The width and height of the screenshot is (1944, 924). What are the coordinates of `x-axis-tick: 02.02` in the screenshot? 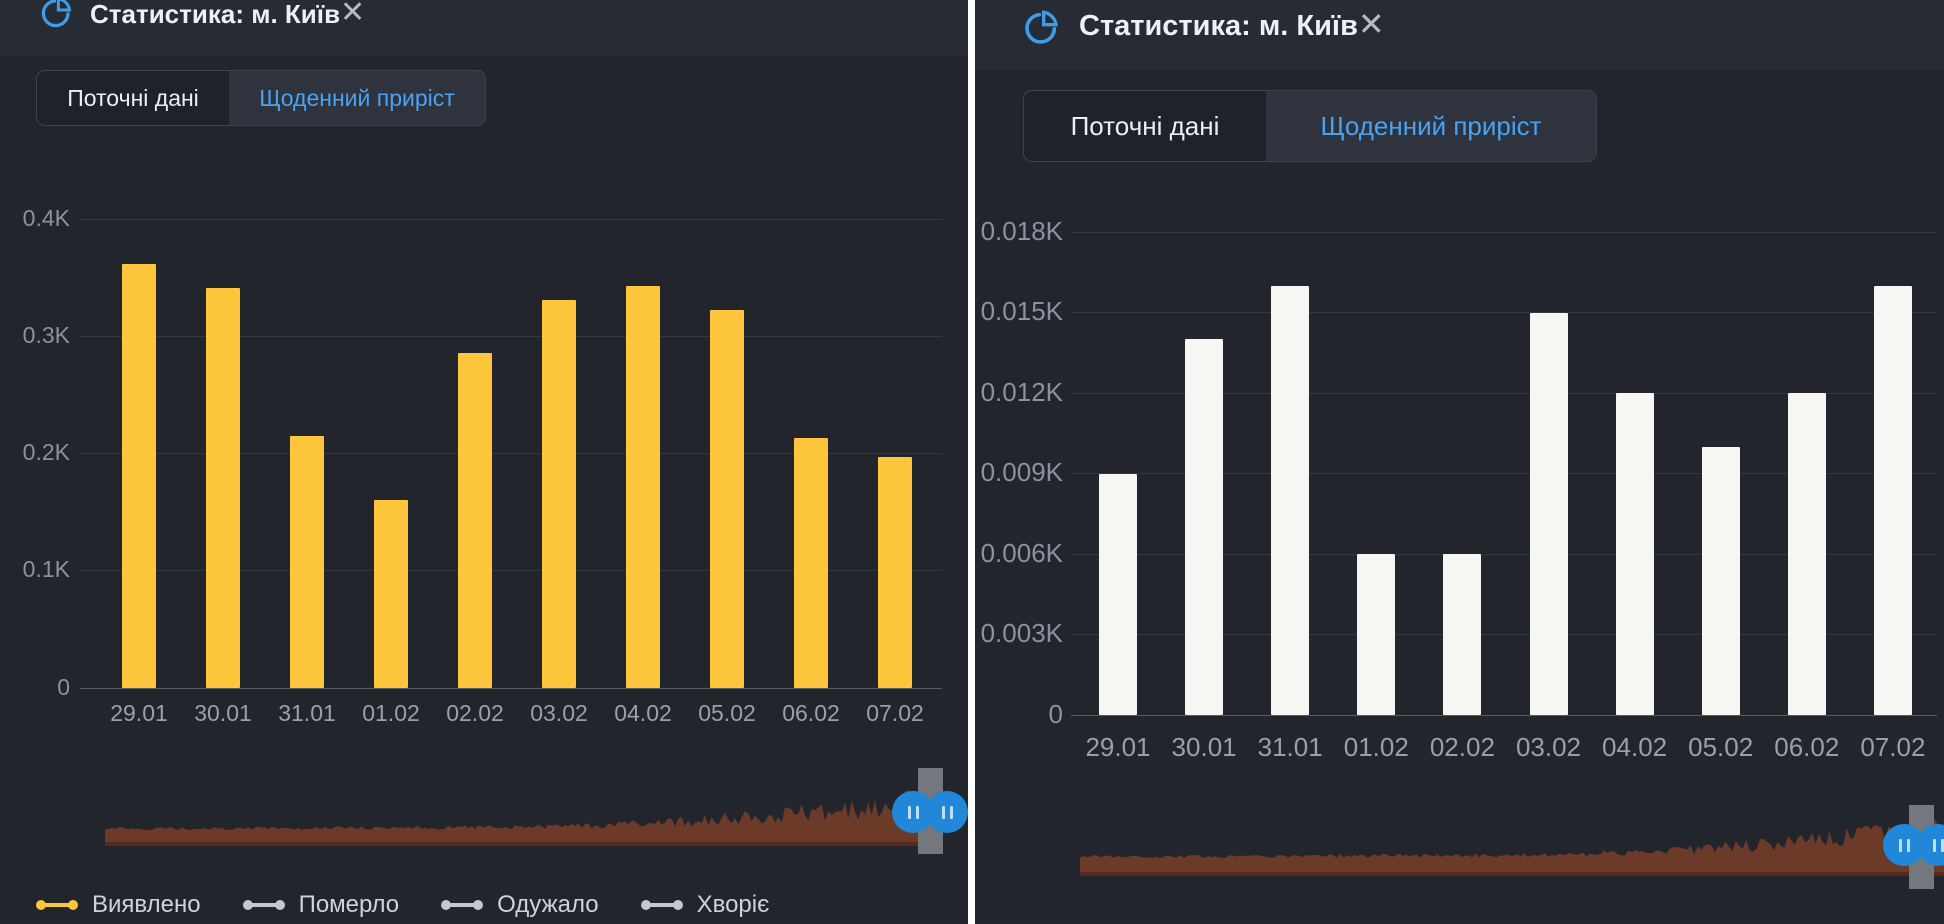 It's located at (475, 713).